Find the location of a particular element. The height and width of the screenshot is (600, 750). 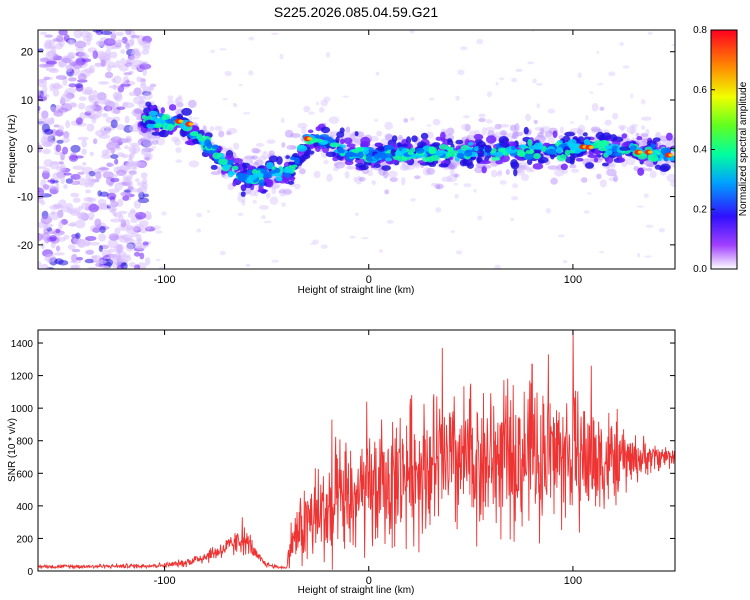

colorbar-label: Normalized spectral amplitude is located at coordinates (743, 148).